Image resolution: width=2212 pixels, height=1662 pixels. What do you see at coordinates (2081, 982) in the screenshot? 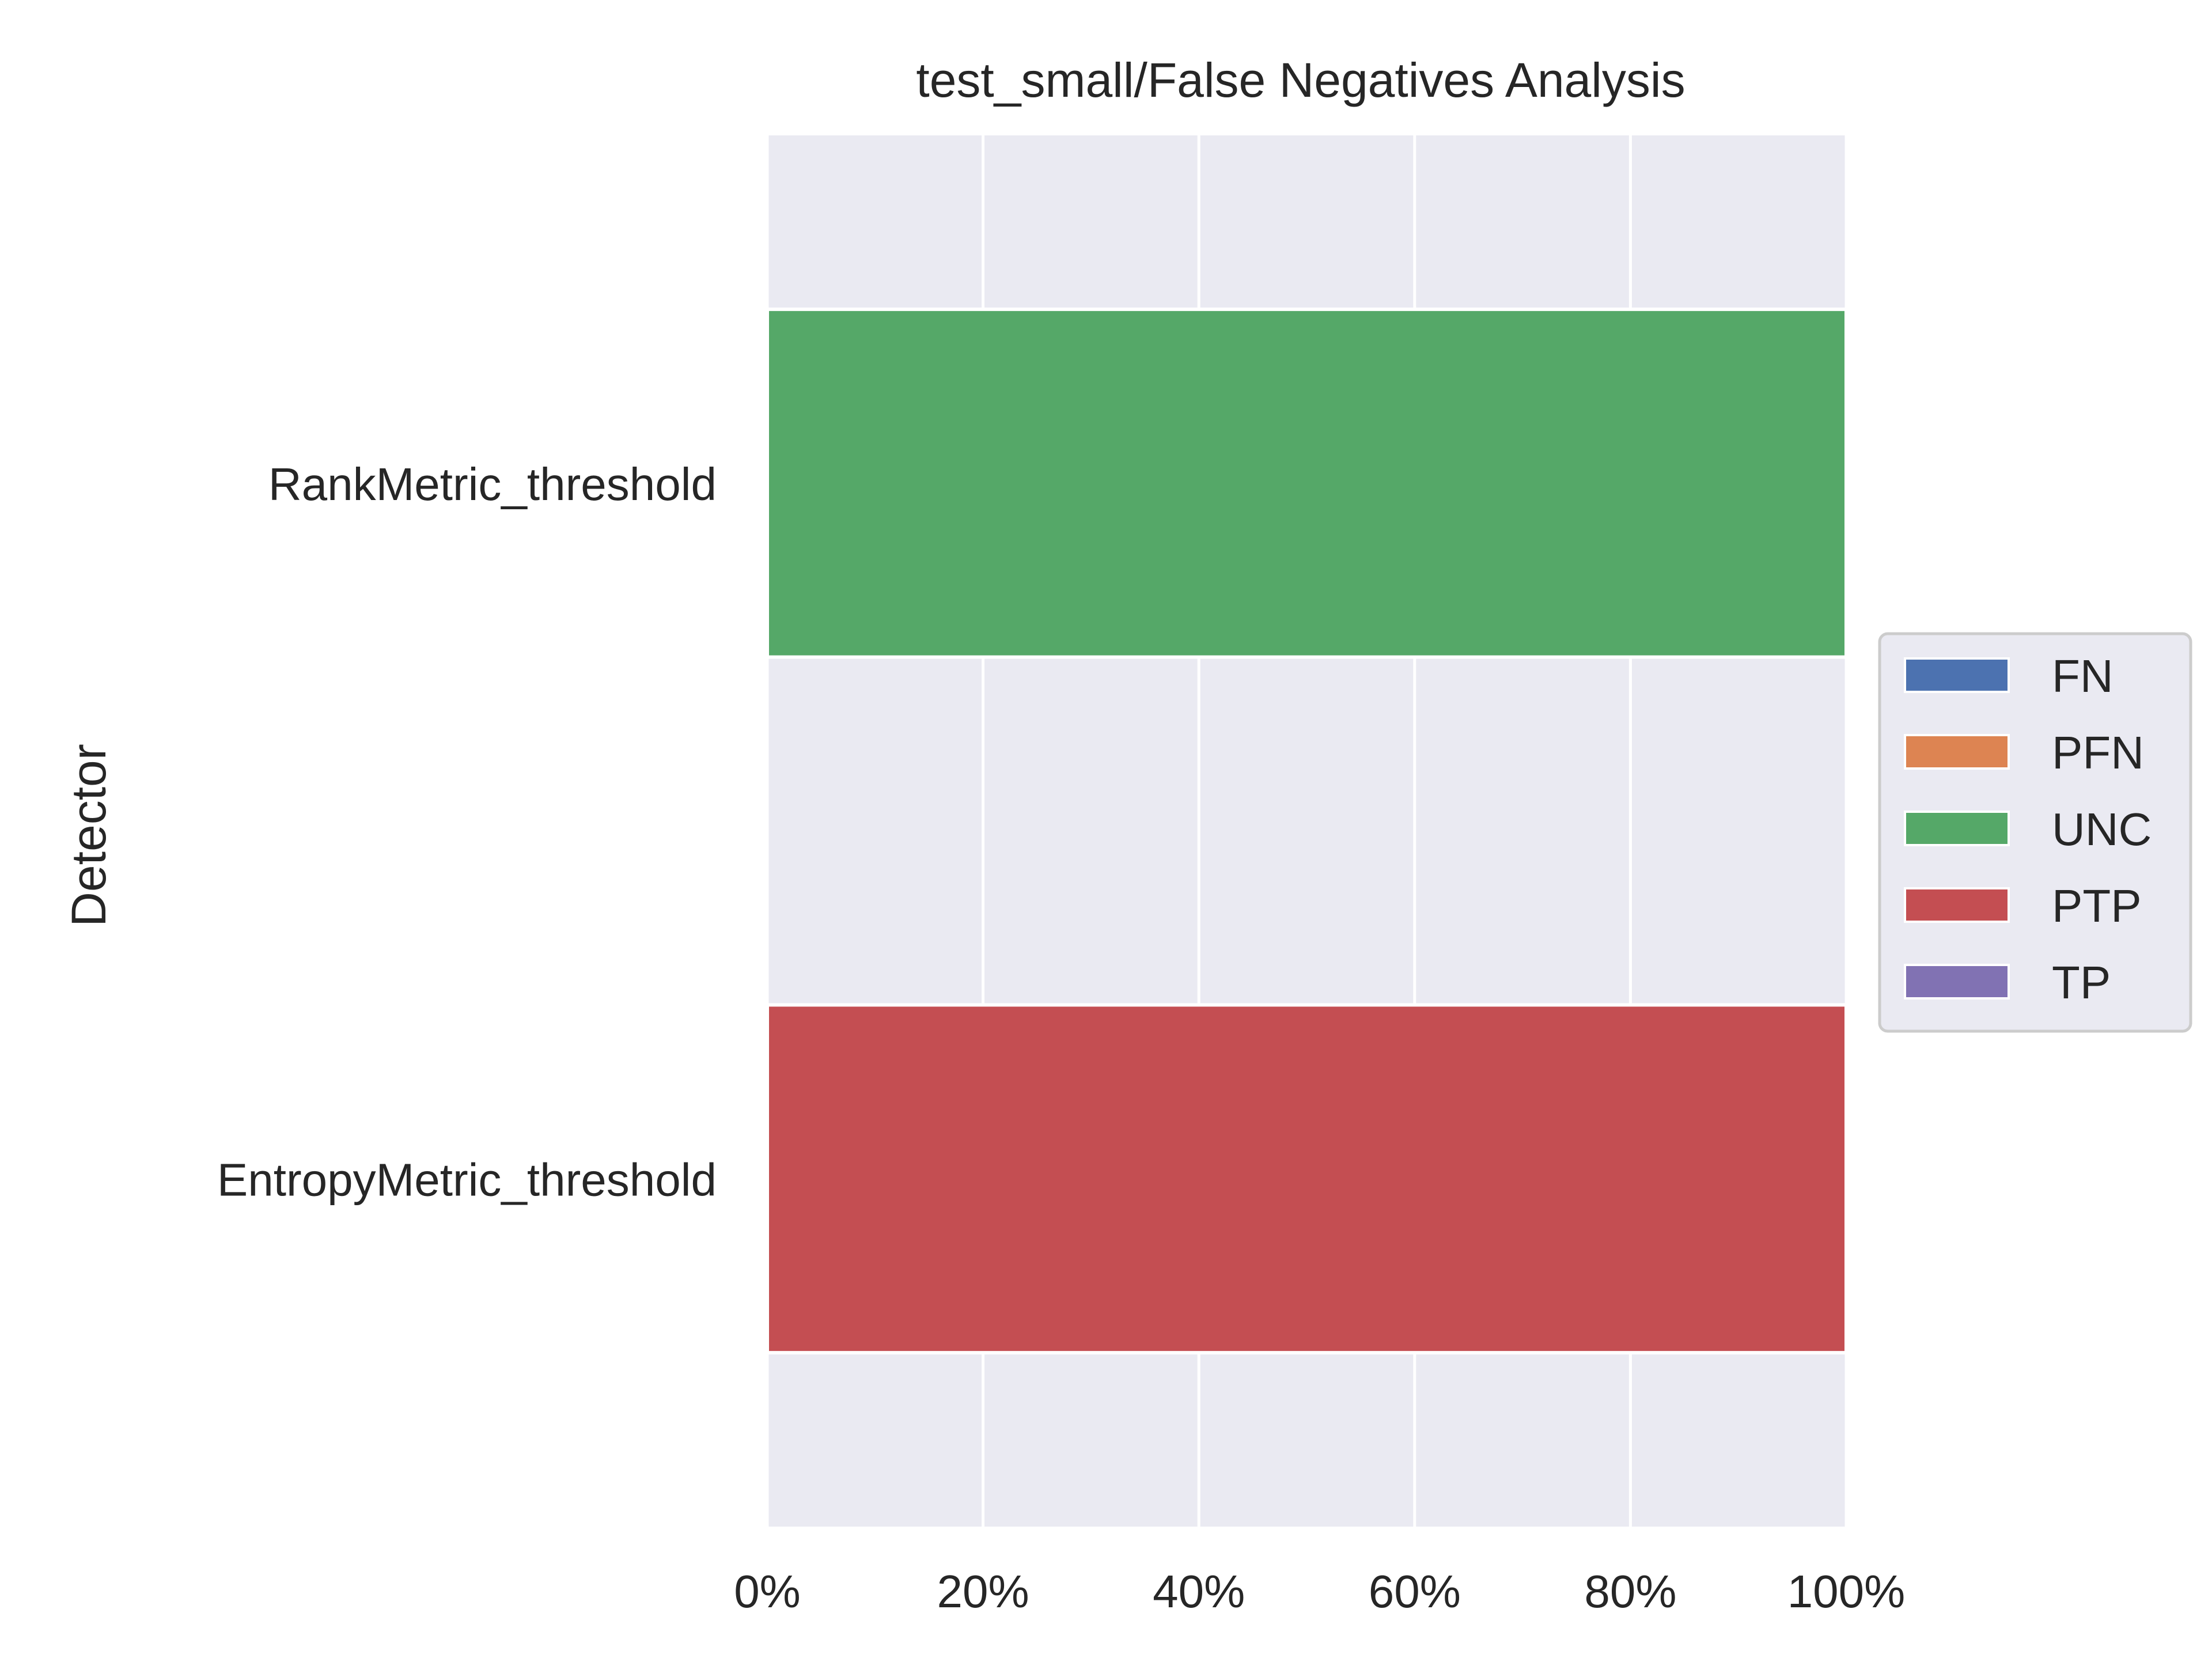
I see `legend-label-tp: TP` at bounding box center [2081, 982].